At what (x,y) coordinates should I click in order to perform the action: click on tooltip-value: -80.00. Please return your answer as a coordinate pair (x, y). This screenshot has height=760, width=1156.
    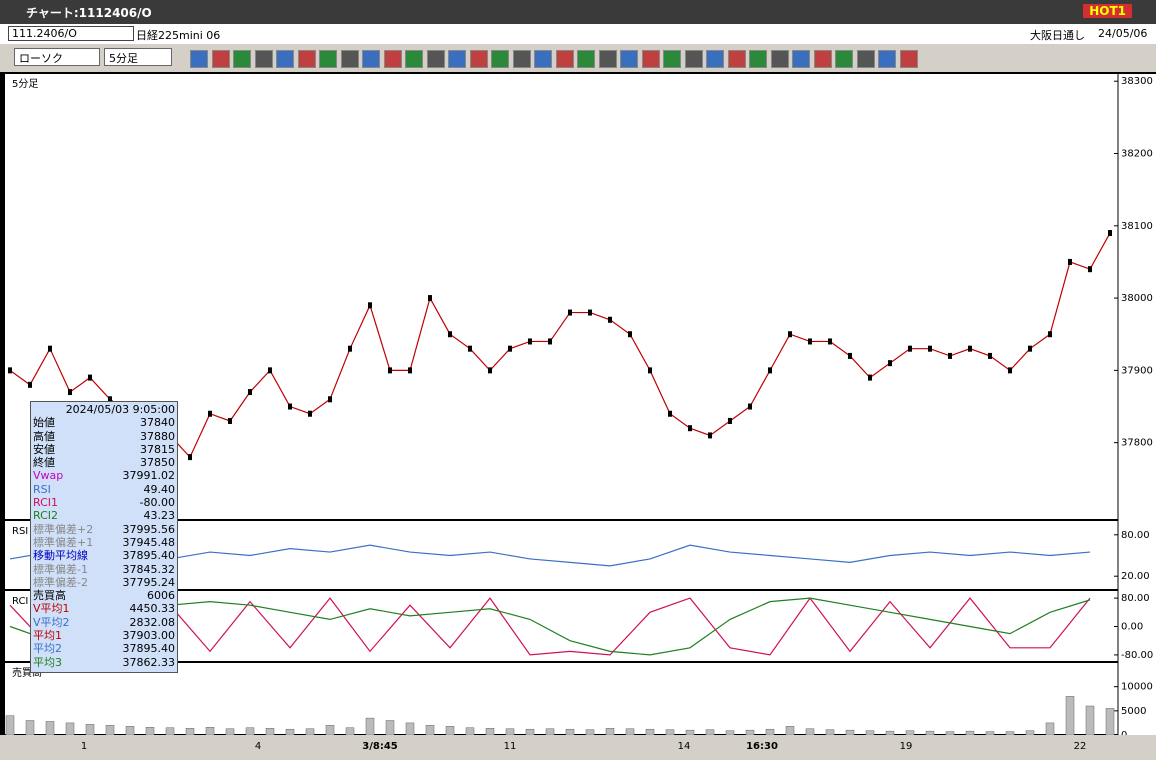
    Looking at the image, I should click on (157, 503).